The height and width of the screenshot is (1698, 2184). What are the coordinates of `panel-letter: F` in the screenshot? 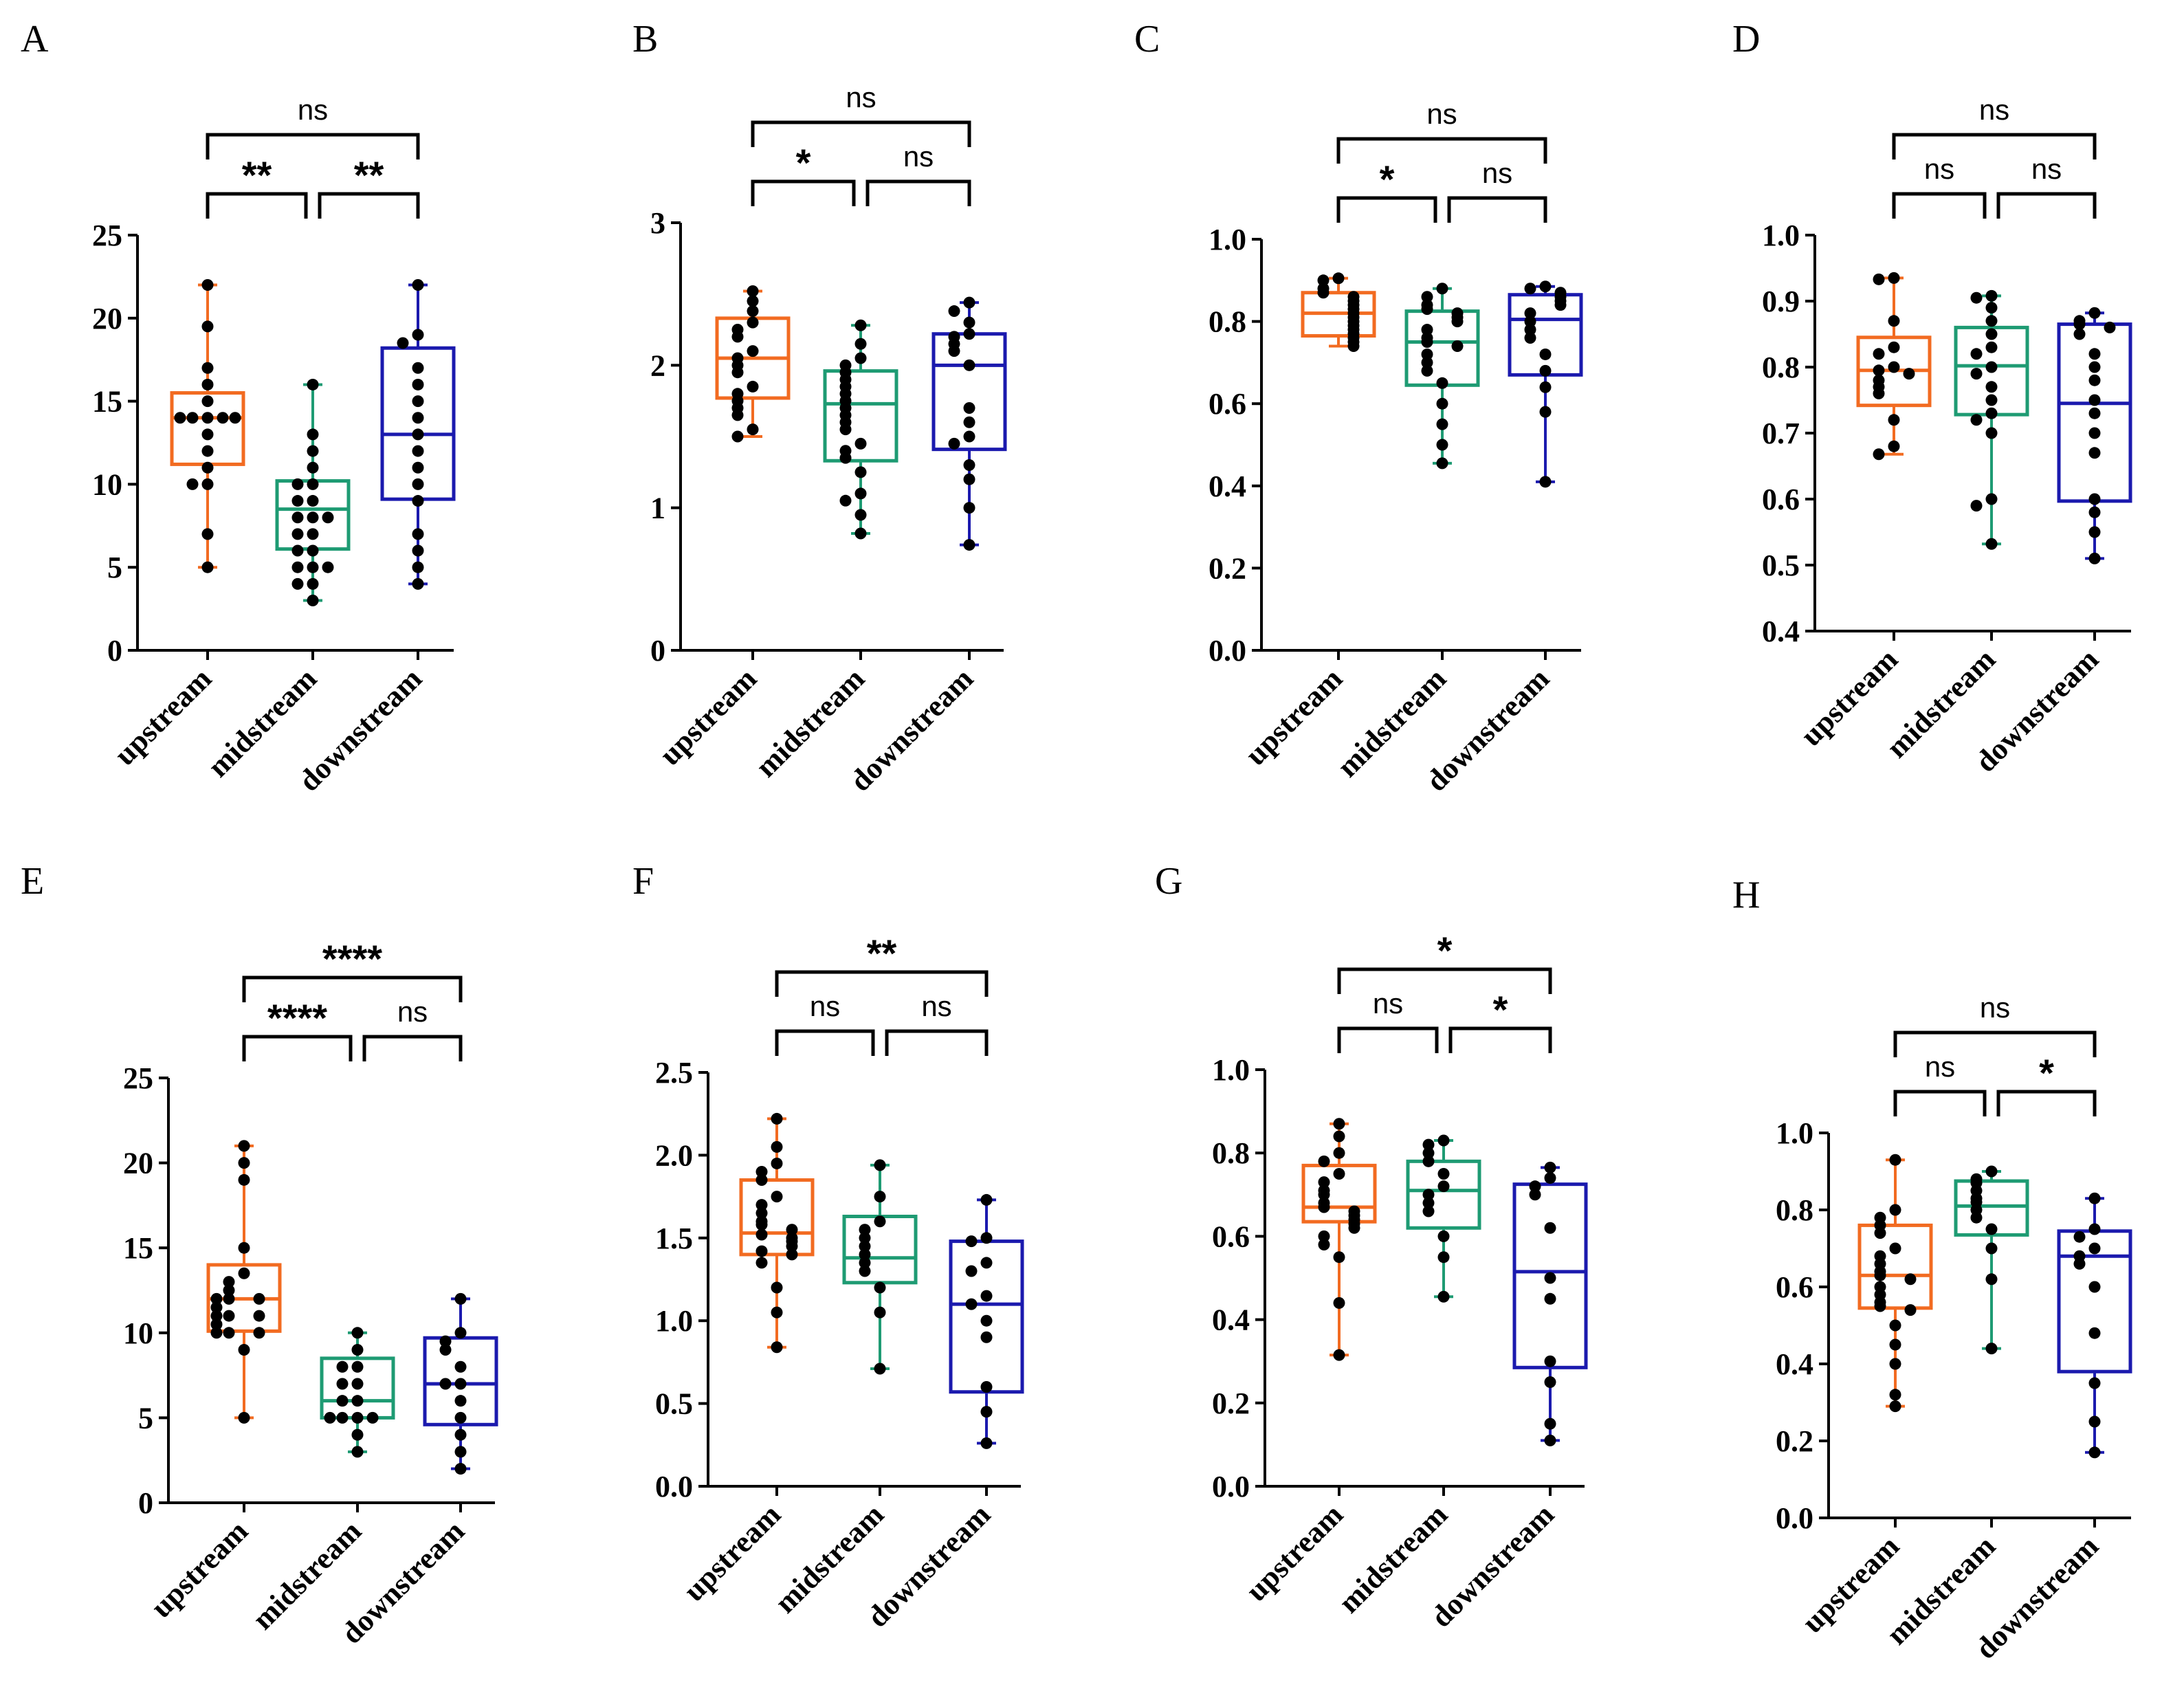 It's located at (643, 881).